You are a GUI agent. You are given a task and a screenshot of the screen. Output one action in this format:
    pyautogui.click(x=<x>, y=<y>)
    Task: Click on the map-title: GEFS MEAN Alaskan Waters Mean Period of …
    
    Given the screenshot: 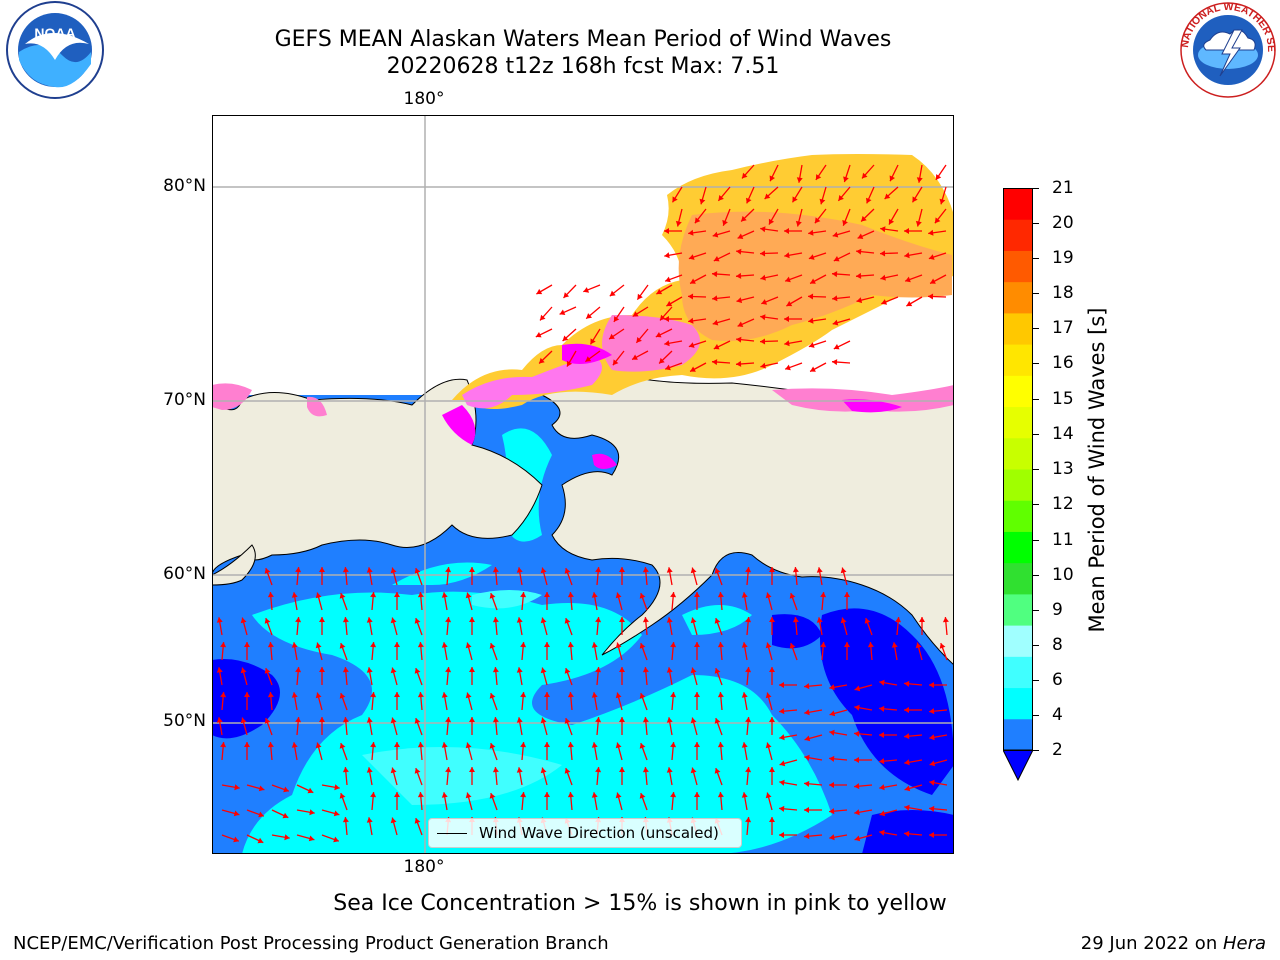 What is the action you would take?
    pyautogui.click(x=583, y=39)
    